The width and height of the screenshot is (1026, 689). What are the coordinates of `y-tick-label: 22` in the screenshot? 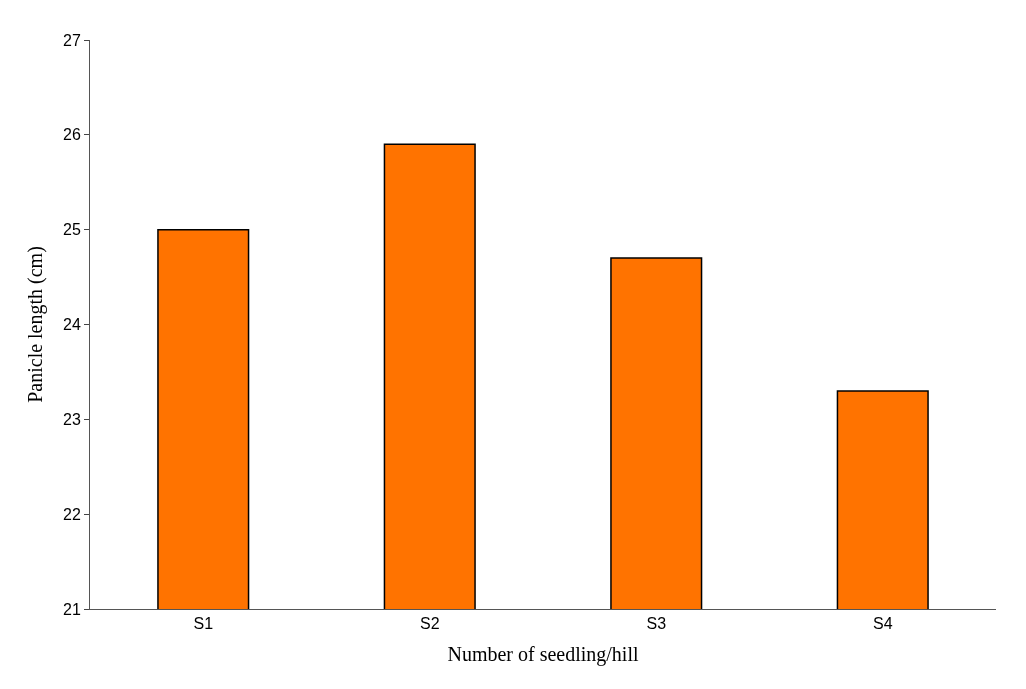 It's located at (72, 514).